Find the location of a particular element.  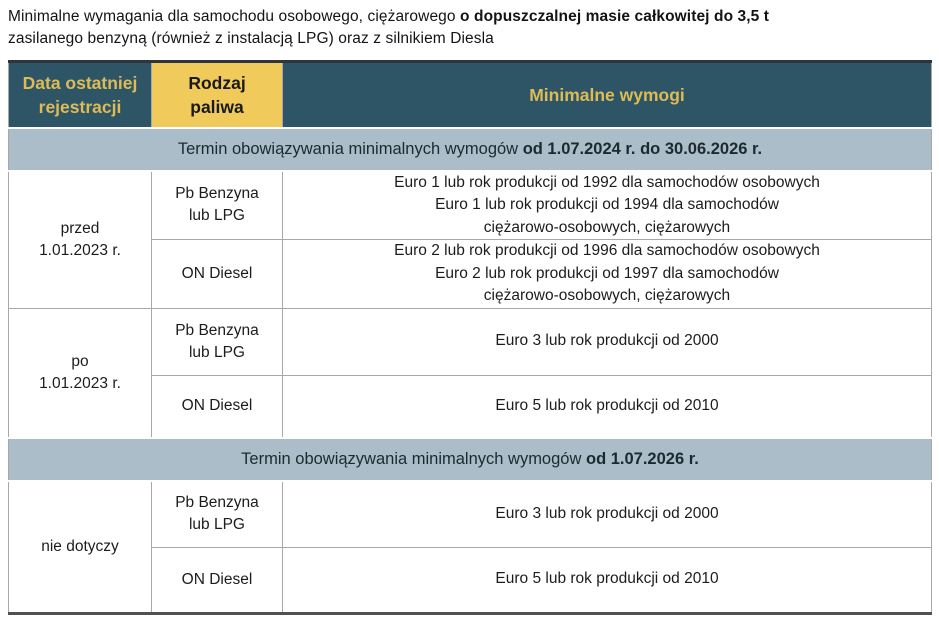

col-header-fuel-type-line2: paliwa is located at coordinates (217, 106).